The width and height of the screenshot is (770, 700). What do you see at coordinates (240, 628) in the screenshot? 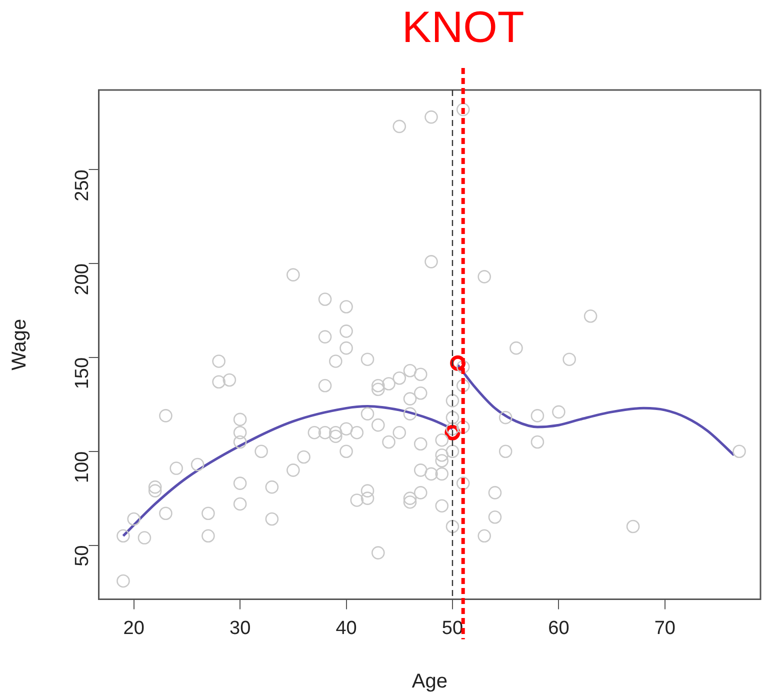
I see `x-tick-label: 30` at bounding box center [240, 628].